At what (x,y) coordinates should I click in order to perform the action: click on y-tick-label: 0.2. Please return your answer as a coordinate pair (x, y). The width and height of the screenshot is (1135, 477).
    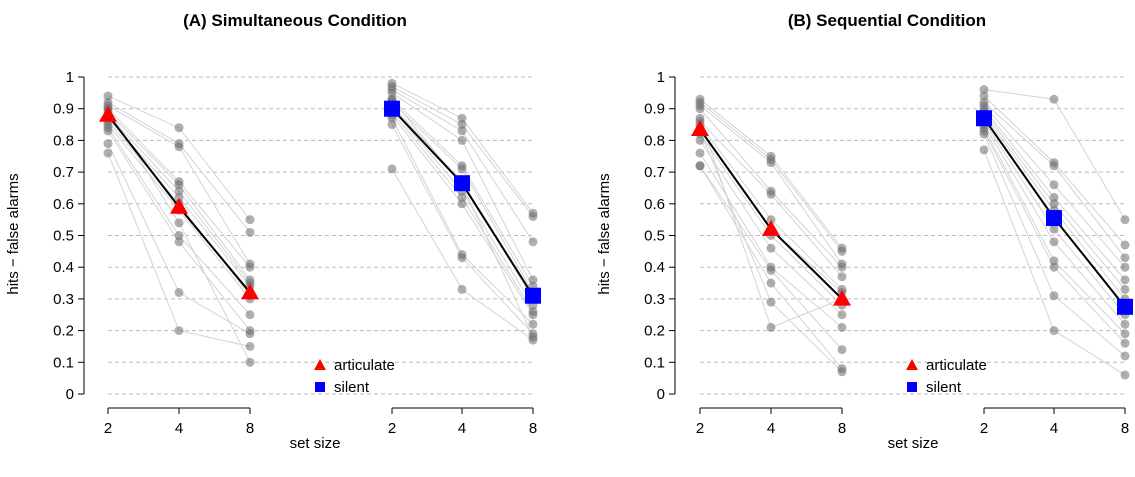
    Looking at the image, I should click on (654, 331).